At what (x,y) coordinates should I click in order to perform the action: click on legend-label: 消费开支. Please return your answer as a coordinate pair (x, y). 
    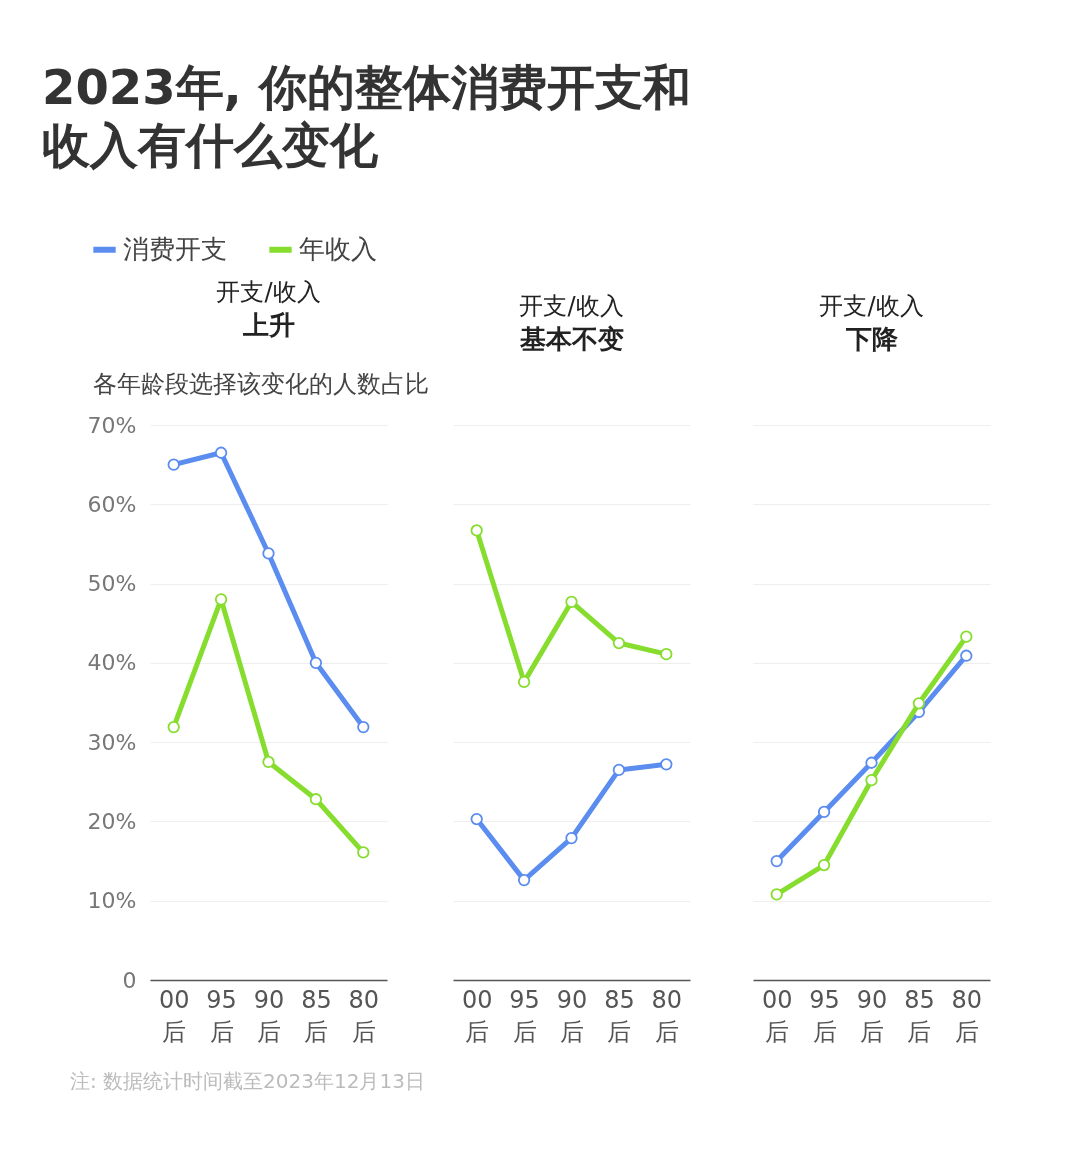
    Looking at the image, I should click on (175, 248).